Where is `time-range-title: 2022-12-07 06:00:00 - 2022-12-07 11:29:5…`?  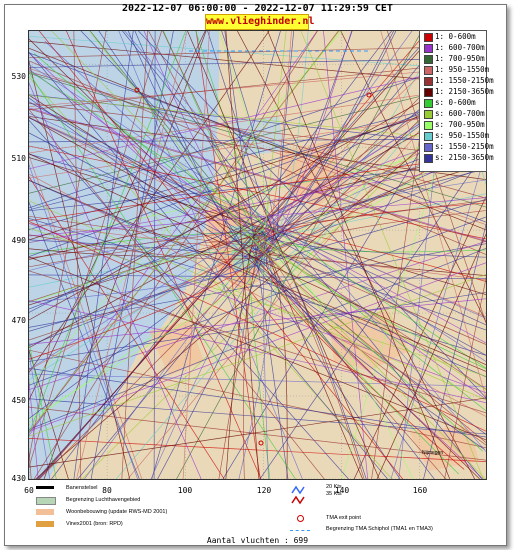
time-range-title: 2022-12-07 06:00:00 - 2022-12-07 11:29:5… is located at coordinates (257, 8).